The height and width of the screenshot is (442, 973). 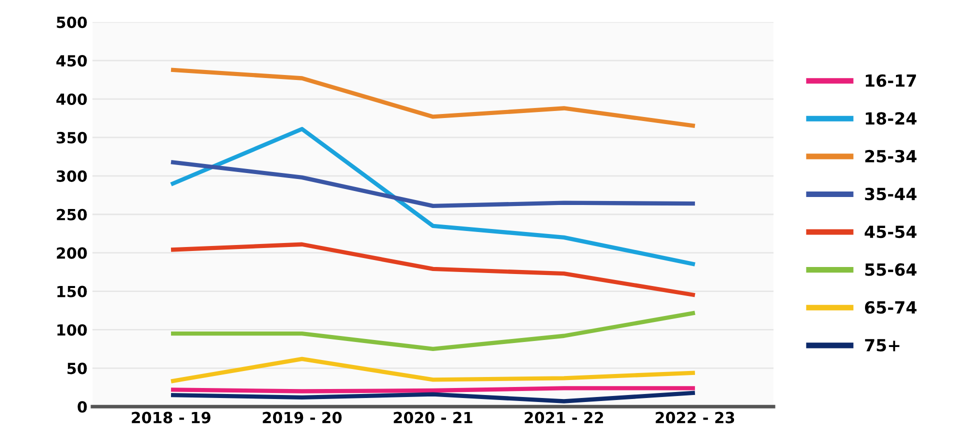 What do you see at coordinates (891, 307) in the screenshot?
I see `legend-label: 65-74` at bounding box center [891, 307].